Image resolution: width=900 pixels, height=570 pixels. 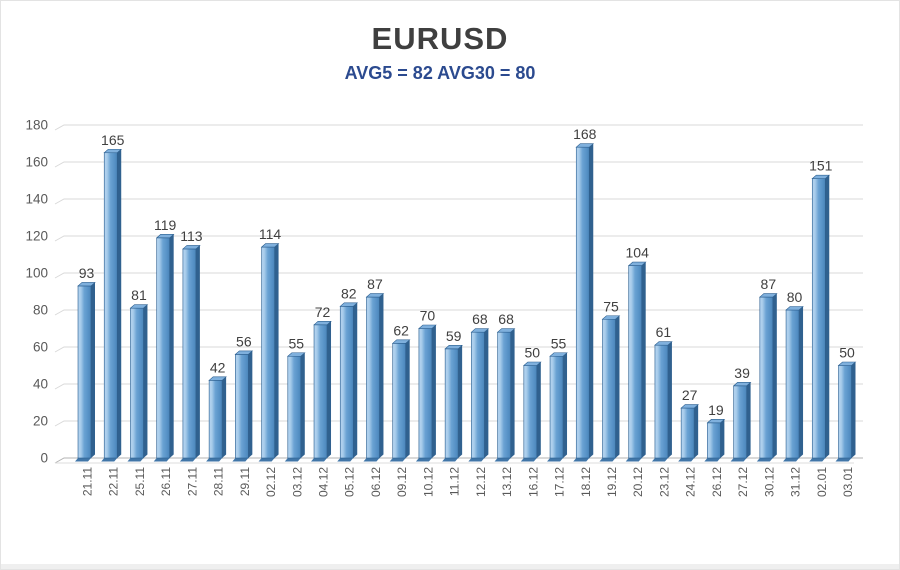 What do you see at coordinates (743, 482) in the screenshot?
I see `x-axis-label: 27.12` at bounding box center [743, 482].